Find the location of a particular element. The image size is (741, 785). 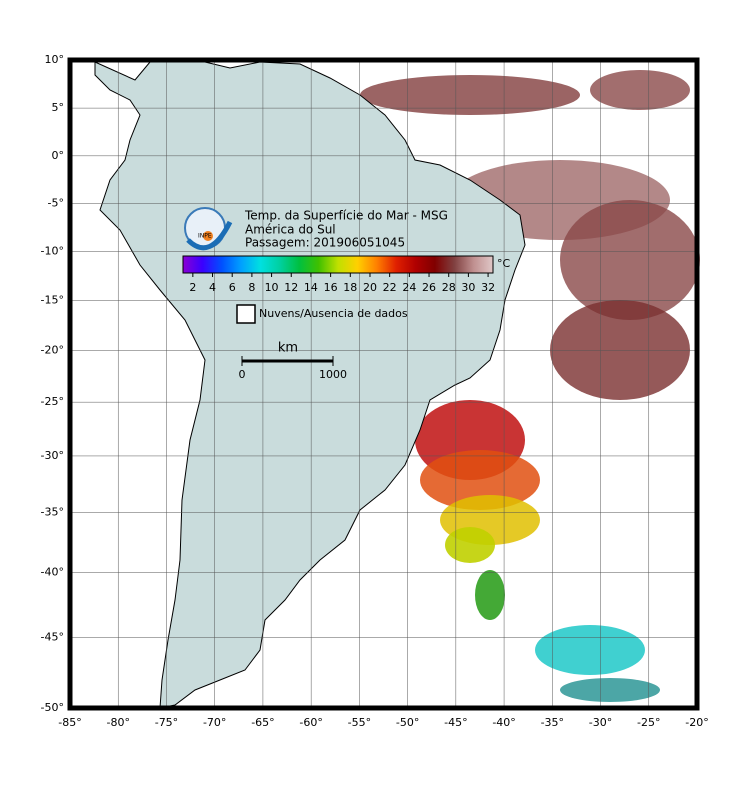

colorbar-unit: °C is located at coordinates (504, 263).